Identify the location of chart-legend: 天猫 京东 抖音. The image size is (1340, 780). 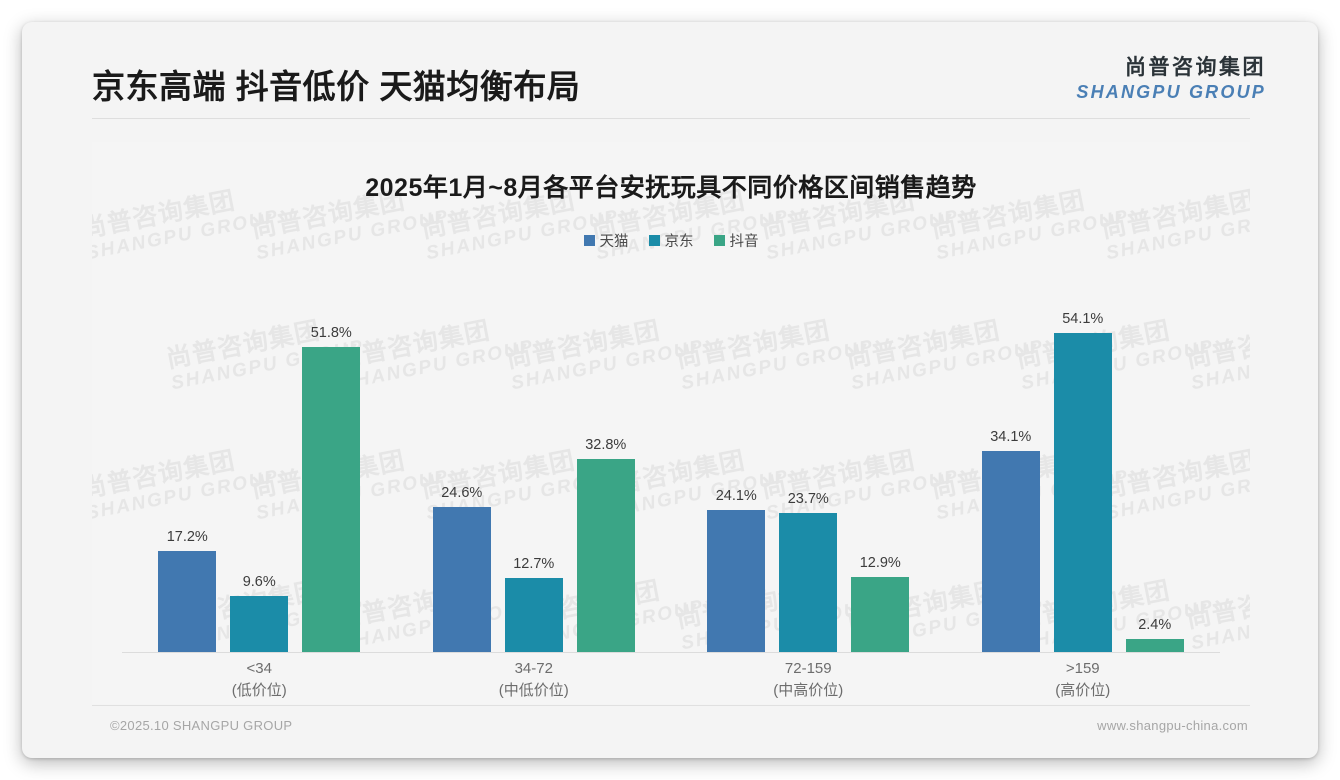
(671, 240).